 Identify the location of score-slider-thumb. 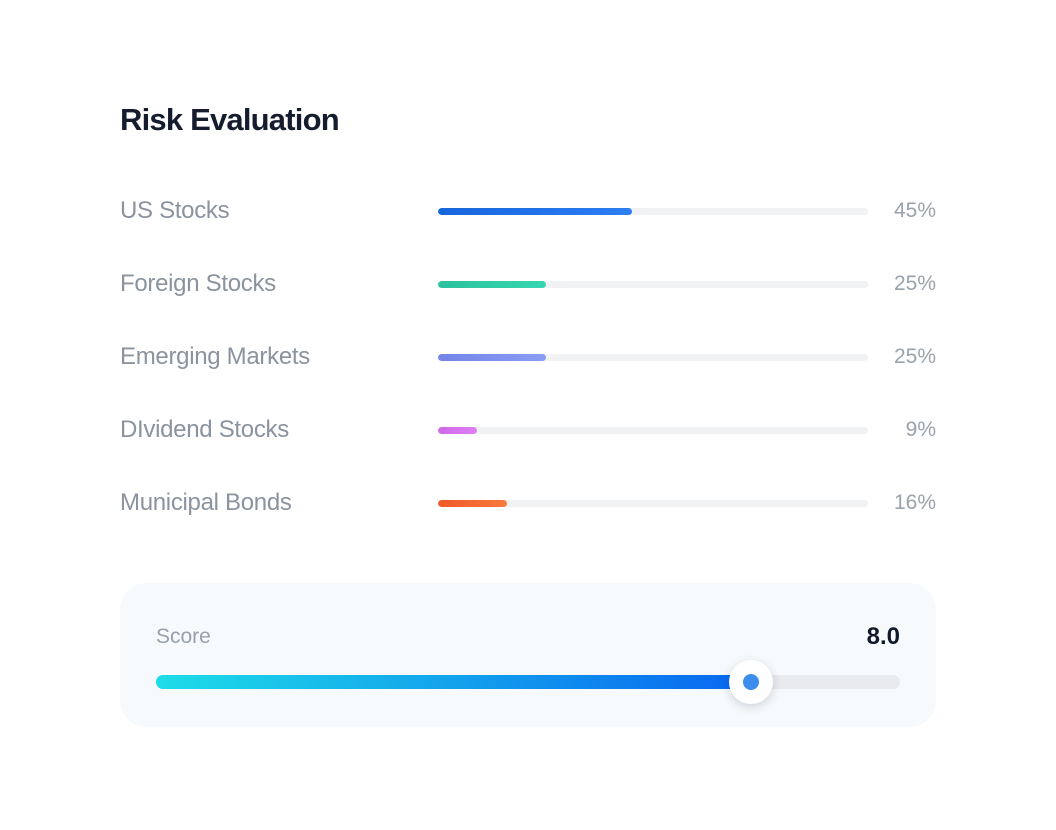
(751, 682).